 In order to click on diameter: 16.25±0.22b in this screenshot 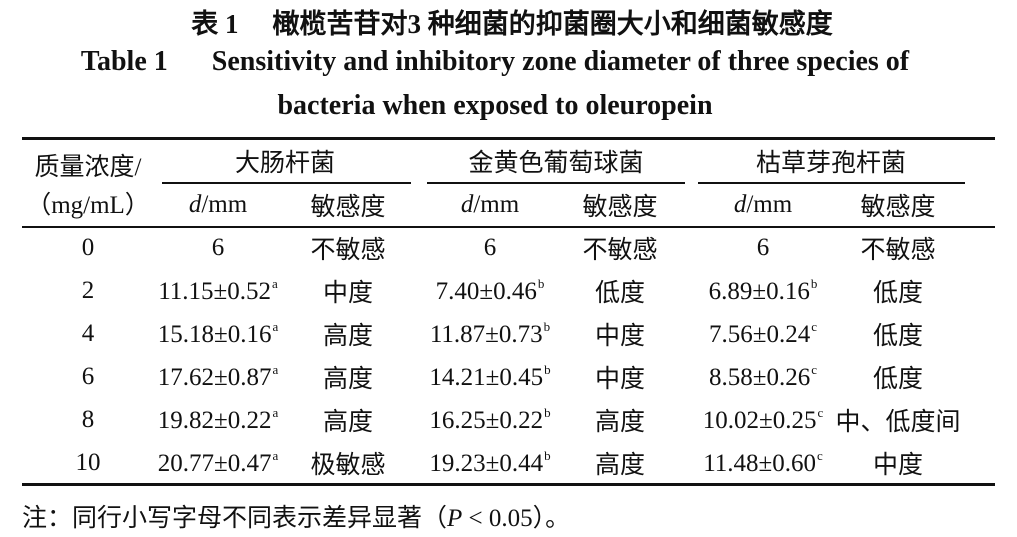, I will do `click(489, 420)`.